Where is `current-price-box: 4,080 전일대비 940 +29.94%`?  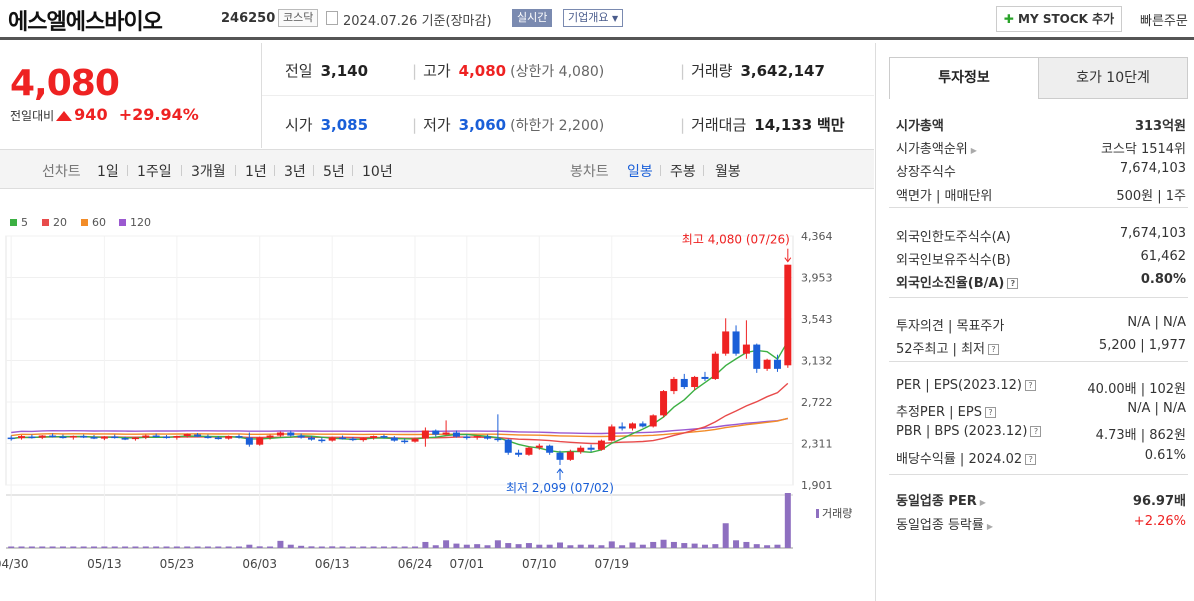 current-price-box: 4,080 전일대비 940 +29.94% is located at coordinates (131, 95).